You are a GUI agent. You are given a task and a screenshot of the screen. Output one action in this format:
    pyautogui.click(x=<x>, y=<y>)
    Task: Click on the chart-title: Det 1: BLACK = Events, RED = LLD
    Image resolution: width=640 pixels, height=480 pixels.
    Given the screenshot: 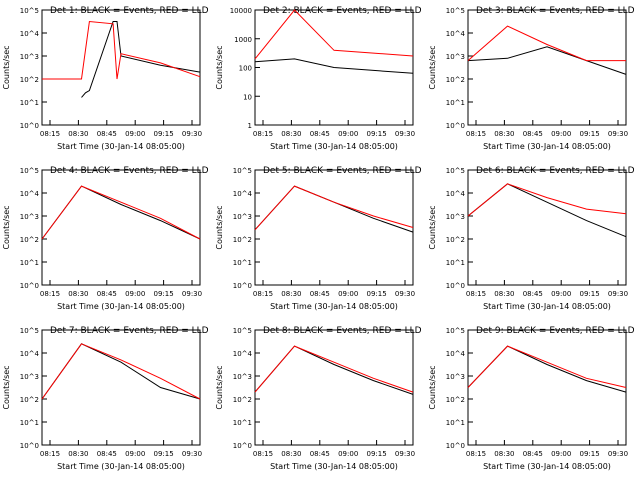 What is the action you would take?
    pyautogui.click(x=129, y=11)
    